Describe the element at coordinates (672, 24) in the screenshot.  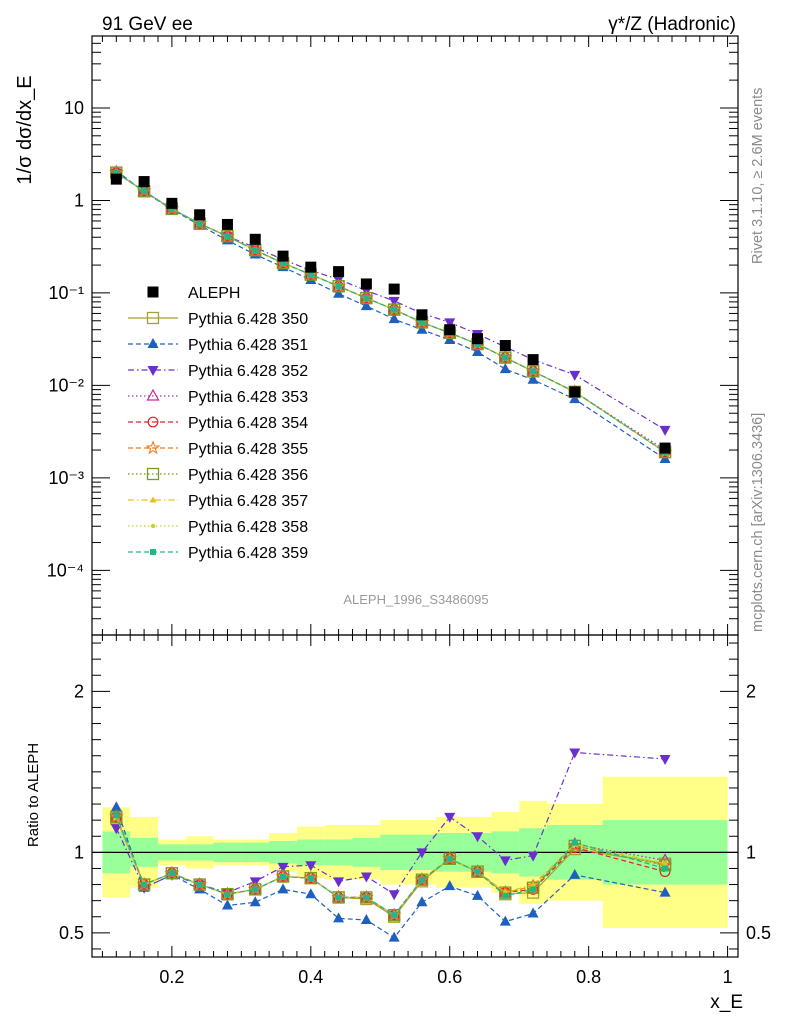
I see `header-right: γ*/Z (Hadronic)` at that location.